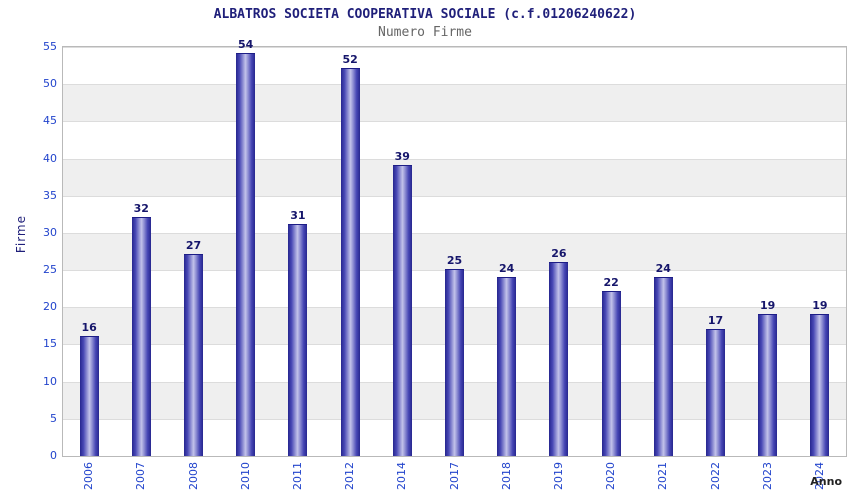 The height and width of the screenshot is (500, 850). What do you see at coordinates (193, 476) in the screenshot?
I see `x-tick-label: 2008` at bounding box center [193, 476].